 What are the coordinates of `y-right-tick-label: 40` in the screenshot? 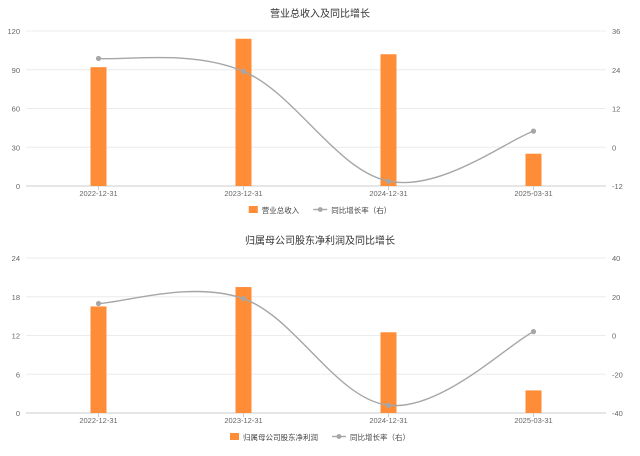 It's located at (616, 258).